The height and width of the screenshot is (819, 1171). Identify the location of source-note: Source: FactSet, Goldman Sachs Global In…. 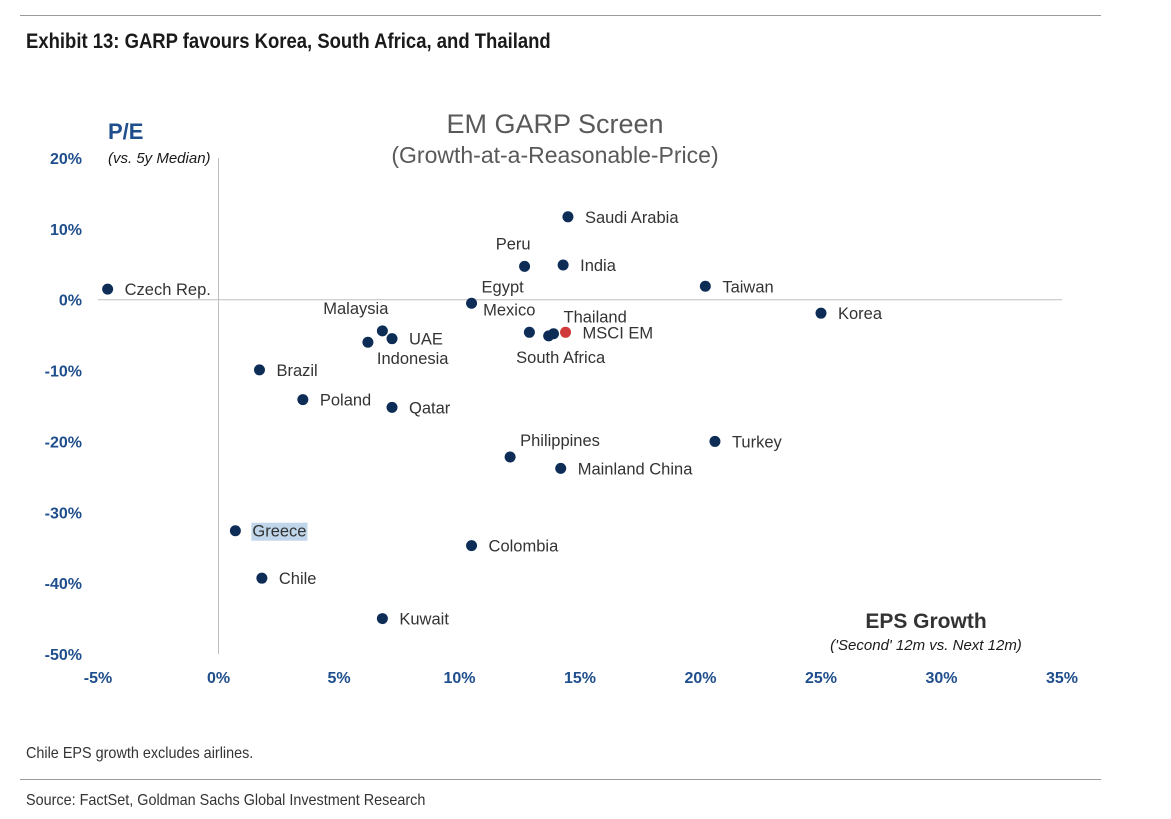
(226, 800).